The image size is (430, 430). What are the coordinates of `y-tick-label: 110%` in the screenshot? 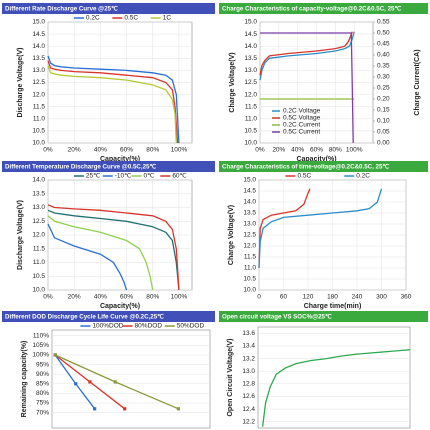 It's located at (41, 335).